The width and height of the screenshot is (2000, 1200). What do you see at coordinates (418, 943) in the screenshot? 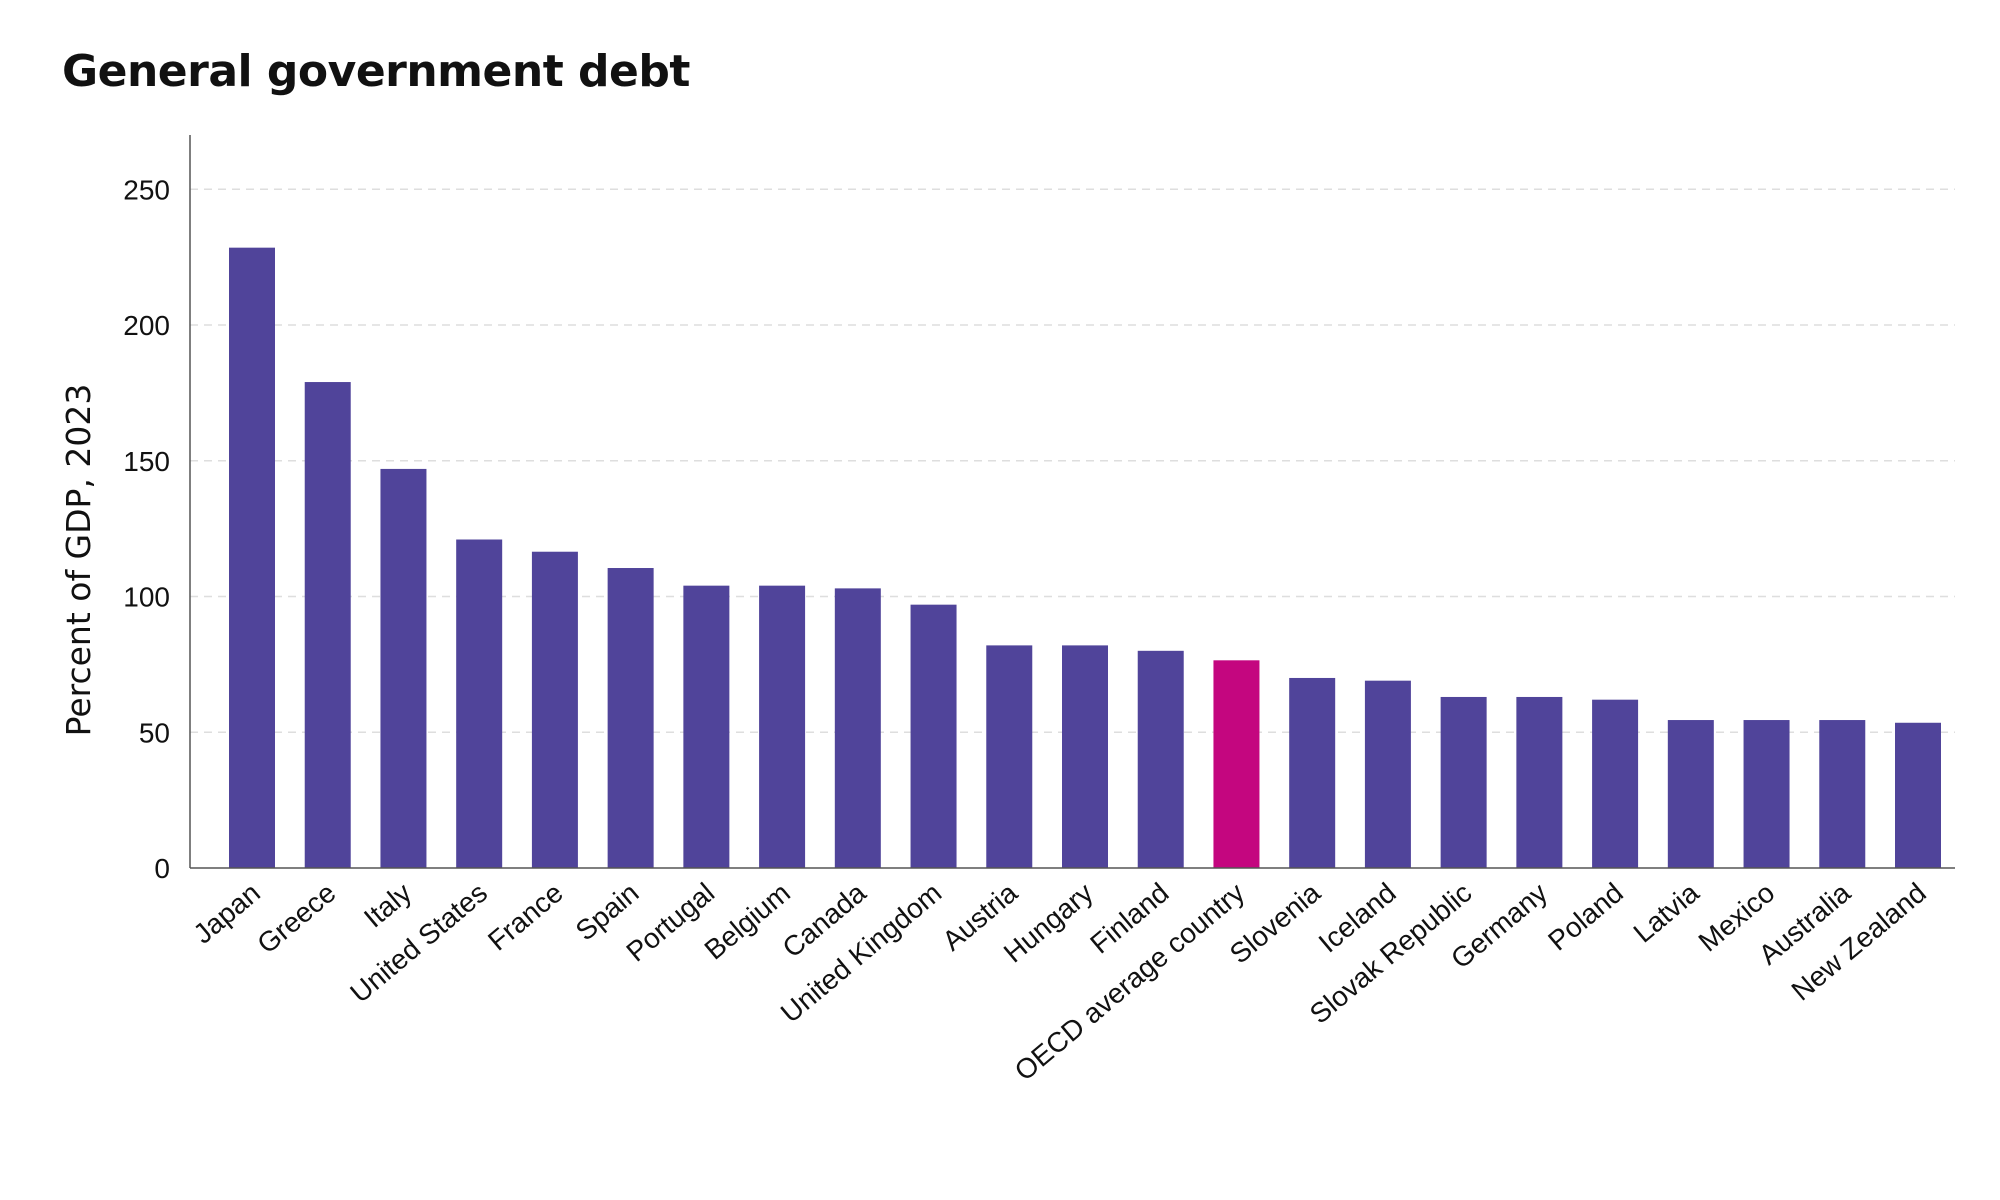
I see `x-tick-label: United States` at bounding box center [418, 943].